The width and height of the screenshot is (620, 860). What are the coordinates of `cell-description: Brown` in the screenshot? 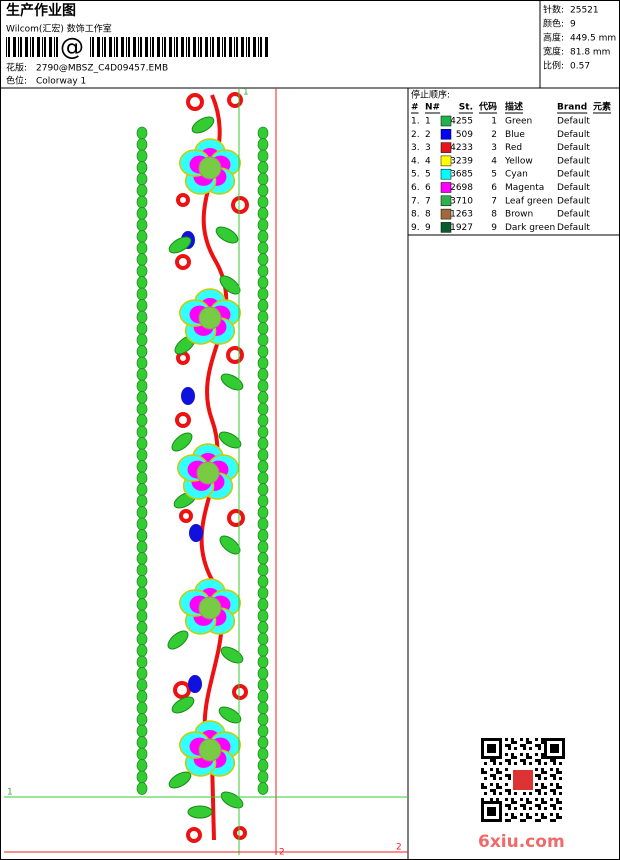 It's located at (519, 215).